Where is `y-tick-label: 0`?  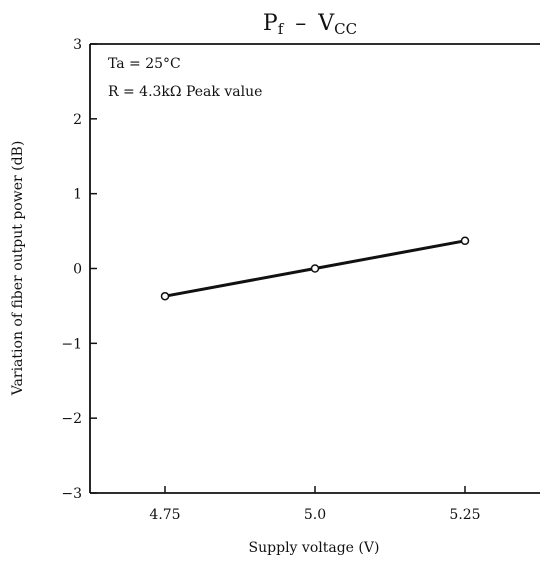 y-tick-label: 0 is located at coordinates (77, 270).